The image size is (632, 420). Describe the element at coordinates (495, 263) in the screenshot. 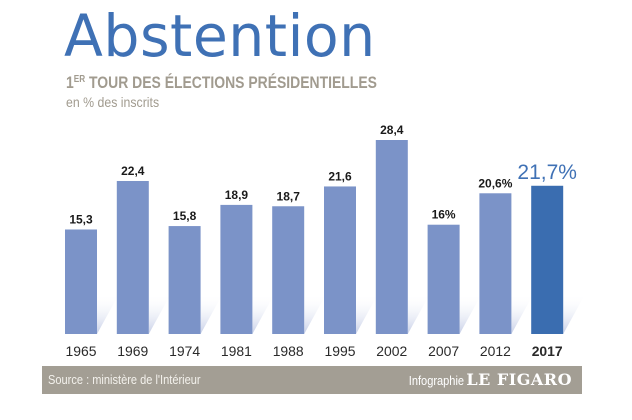

I see `bar-2012` at that location.